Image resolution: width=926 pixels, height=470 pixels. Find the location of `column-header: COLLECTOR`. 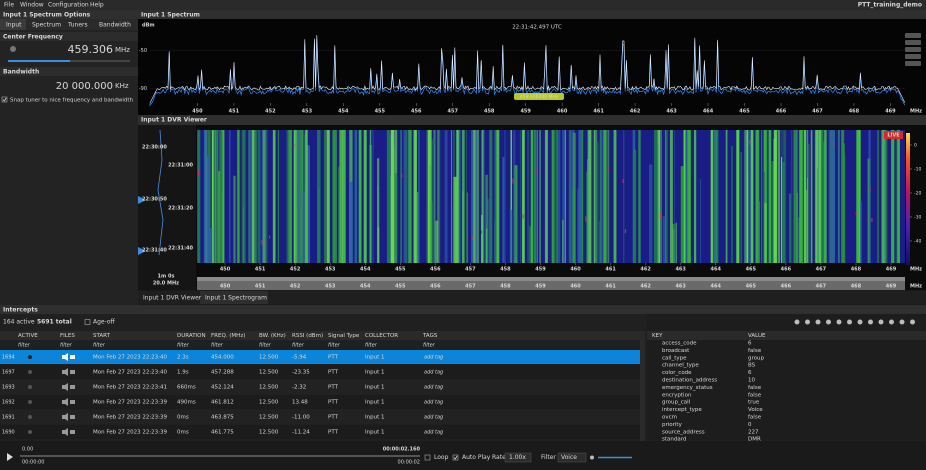

column-header: COLLECTOR is located at coordinates (381, 336).